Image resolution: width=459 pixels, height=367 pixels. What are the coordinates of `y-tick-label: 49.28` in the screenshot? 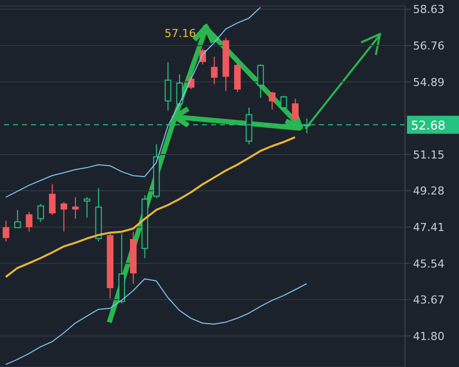 It's located at (428, 191).